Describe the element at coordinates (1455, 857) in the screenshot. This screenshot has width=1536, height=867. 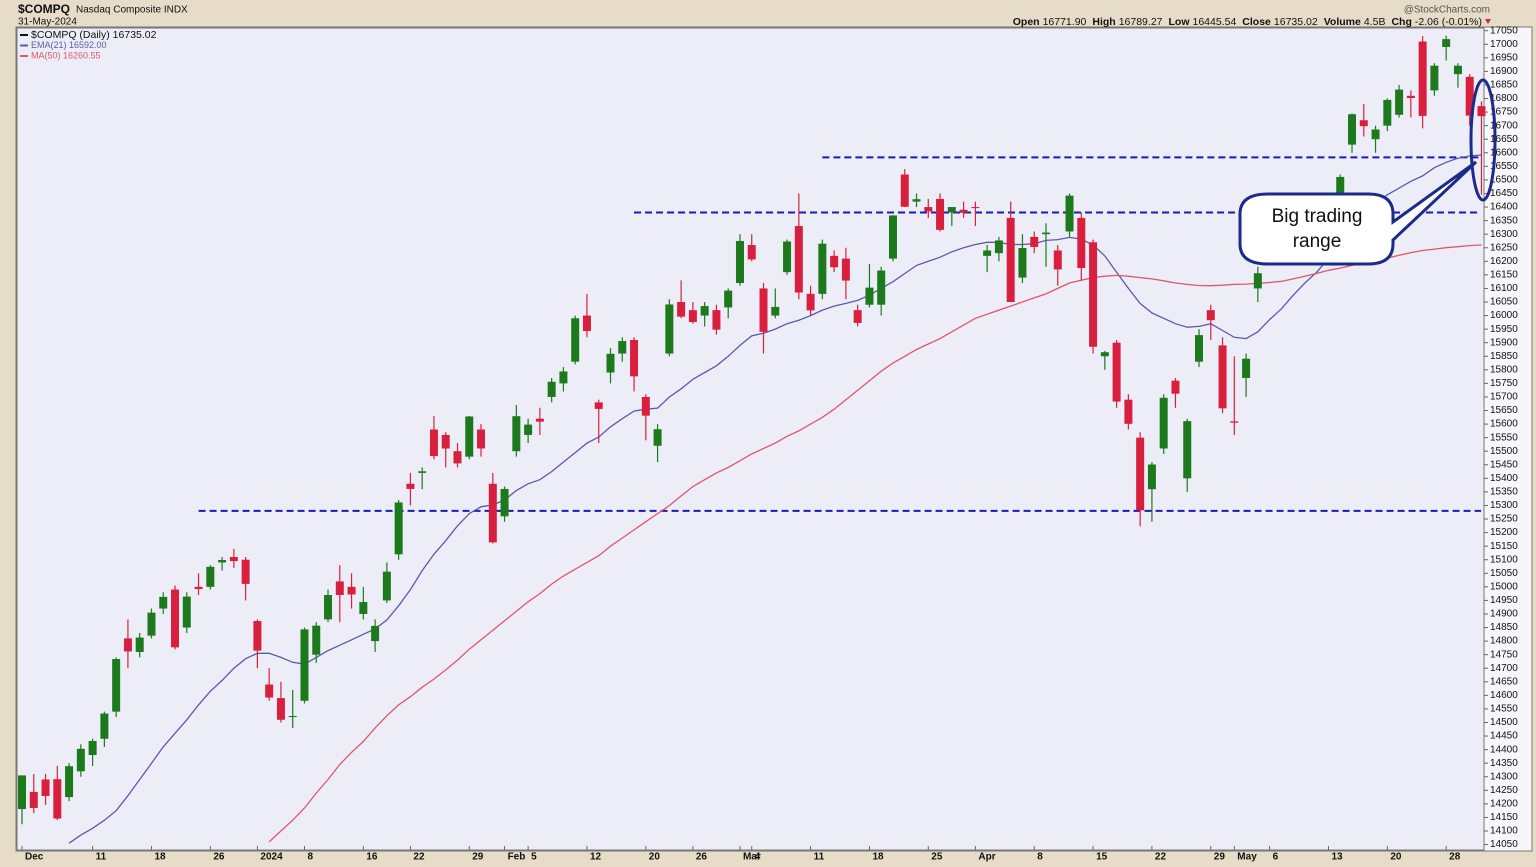
I see `x-tick-label: 28` at that location.